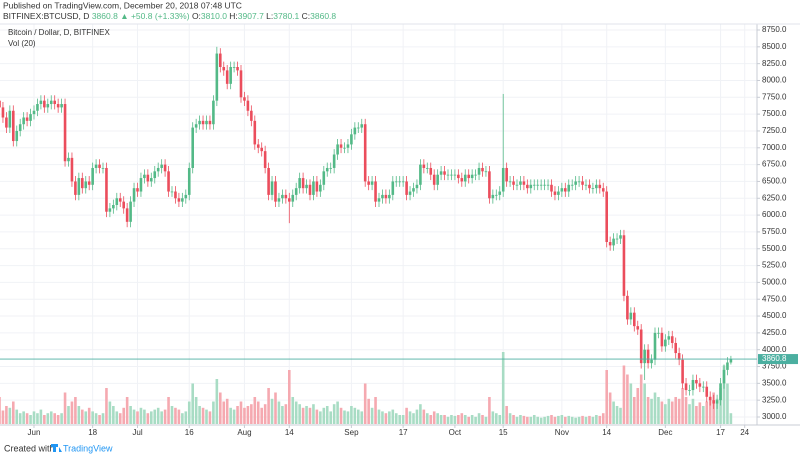  I want to click on y-tick-label: 5250.0, so click(774, 265).